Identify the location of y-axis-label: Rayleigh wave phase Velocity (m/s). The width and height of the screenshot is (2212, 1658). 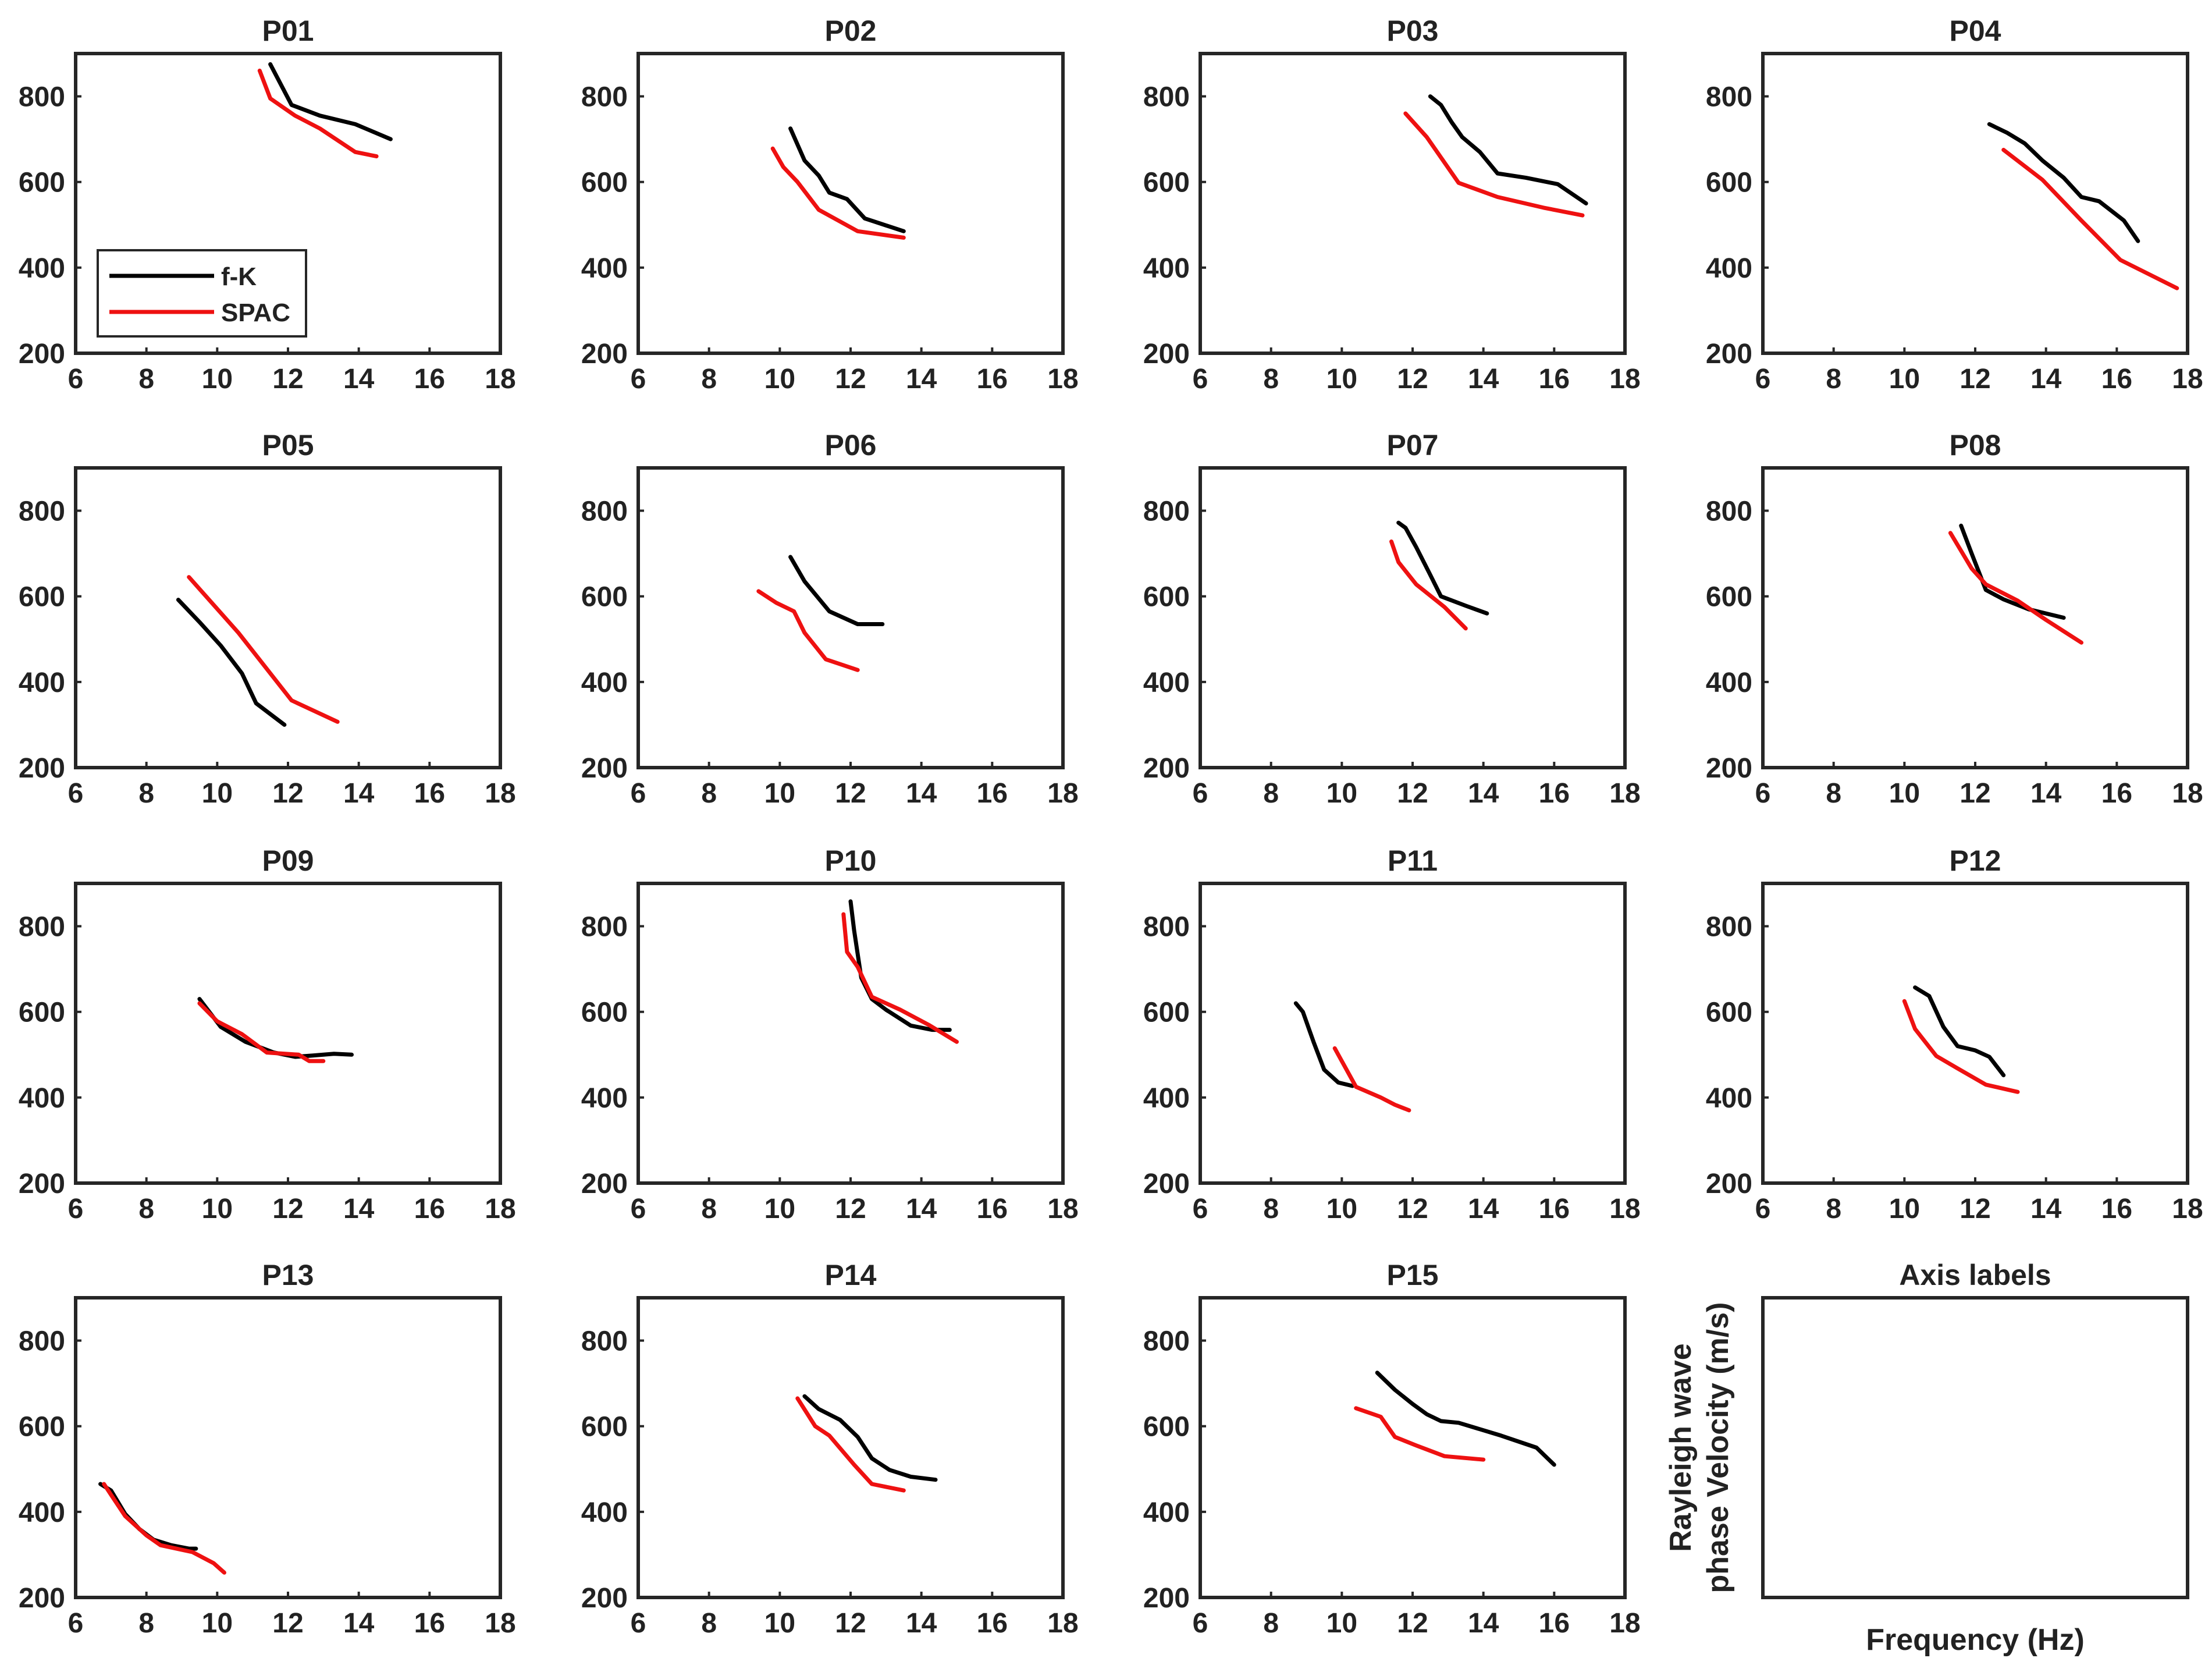
(1699, 1447).